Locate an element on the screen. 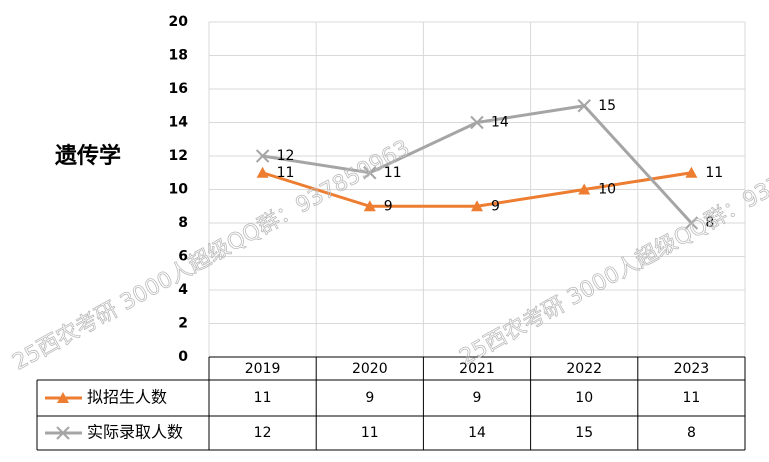 Image resolution: width=769 pixels, height=462 pixels. table-cell: 8 is located at coordinates (691, 433).